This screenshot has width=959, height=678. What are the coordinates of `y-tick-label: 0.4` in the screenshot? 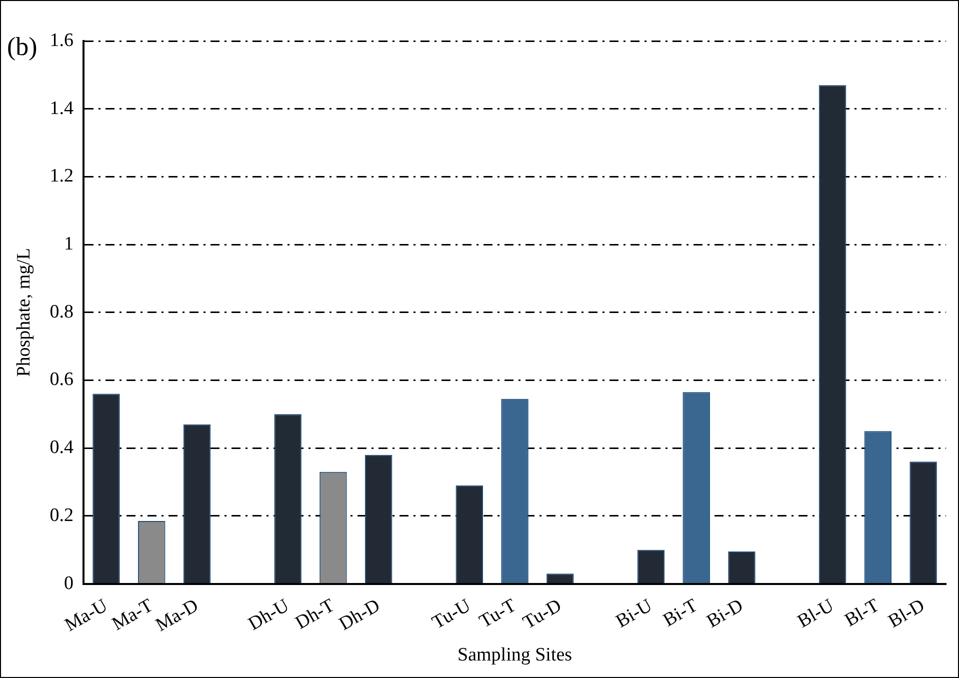 It's located at (62, 447).